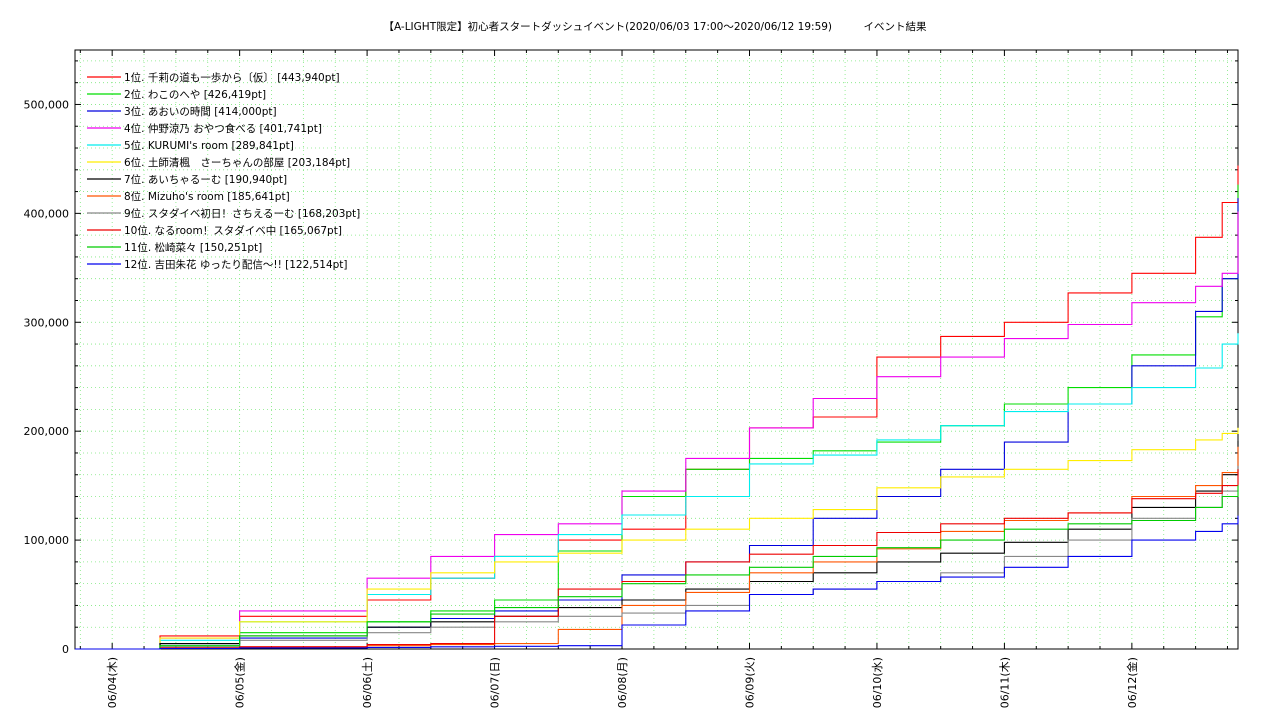 The image size is (1280, 720). I want to click on y-tick-label: 200,000, so click(47, 431).